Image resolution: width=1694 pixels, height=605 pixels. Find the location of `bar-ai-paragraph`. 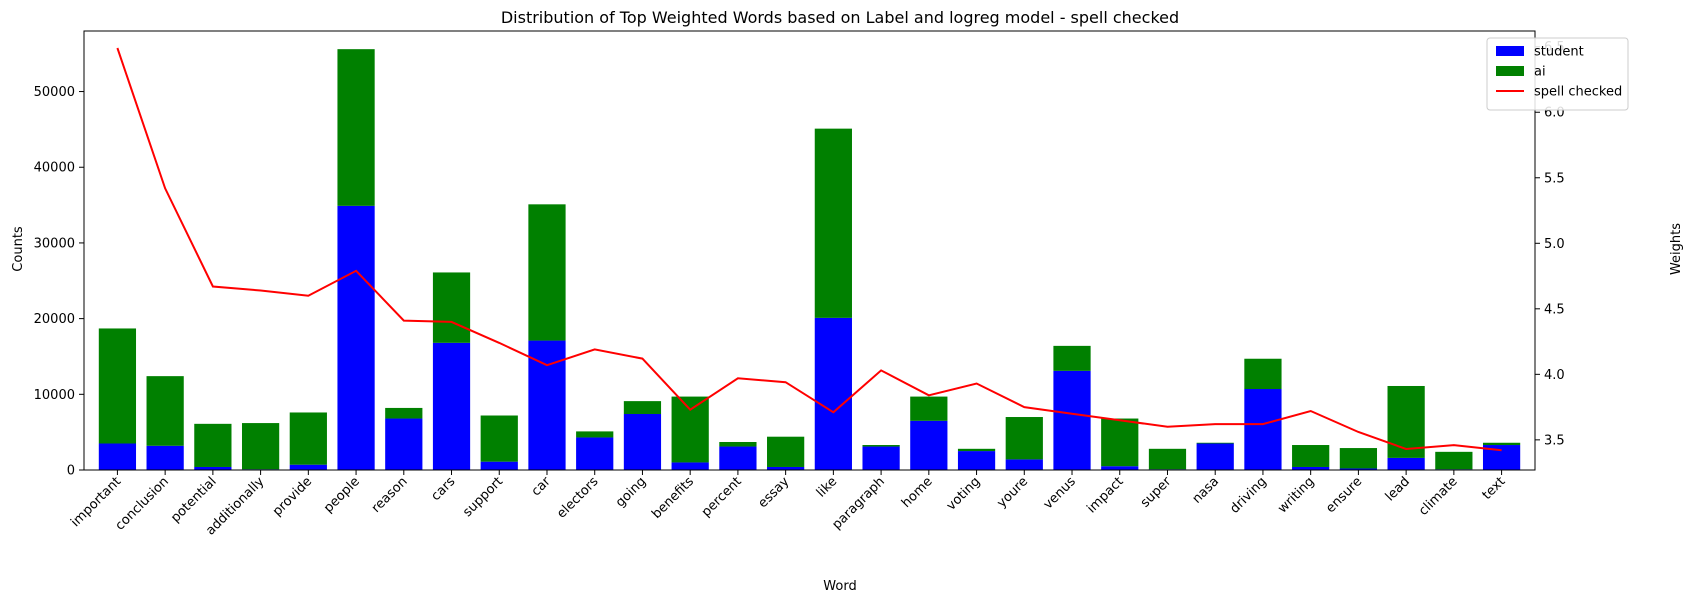

bar-ai-paragraph is located at coordinates (881, 446).